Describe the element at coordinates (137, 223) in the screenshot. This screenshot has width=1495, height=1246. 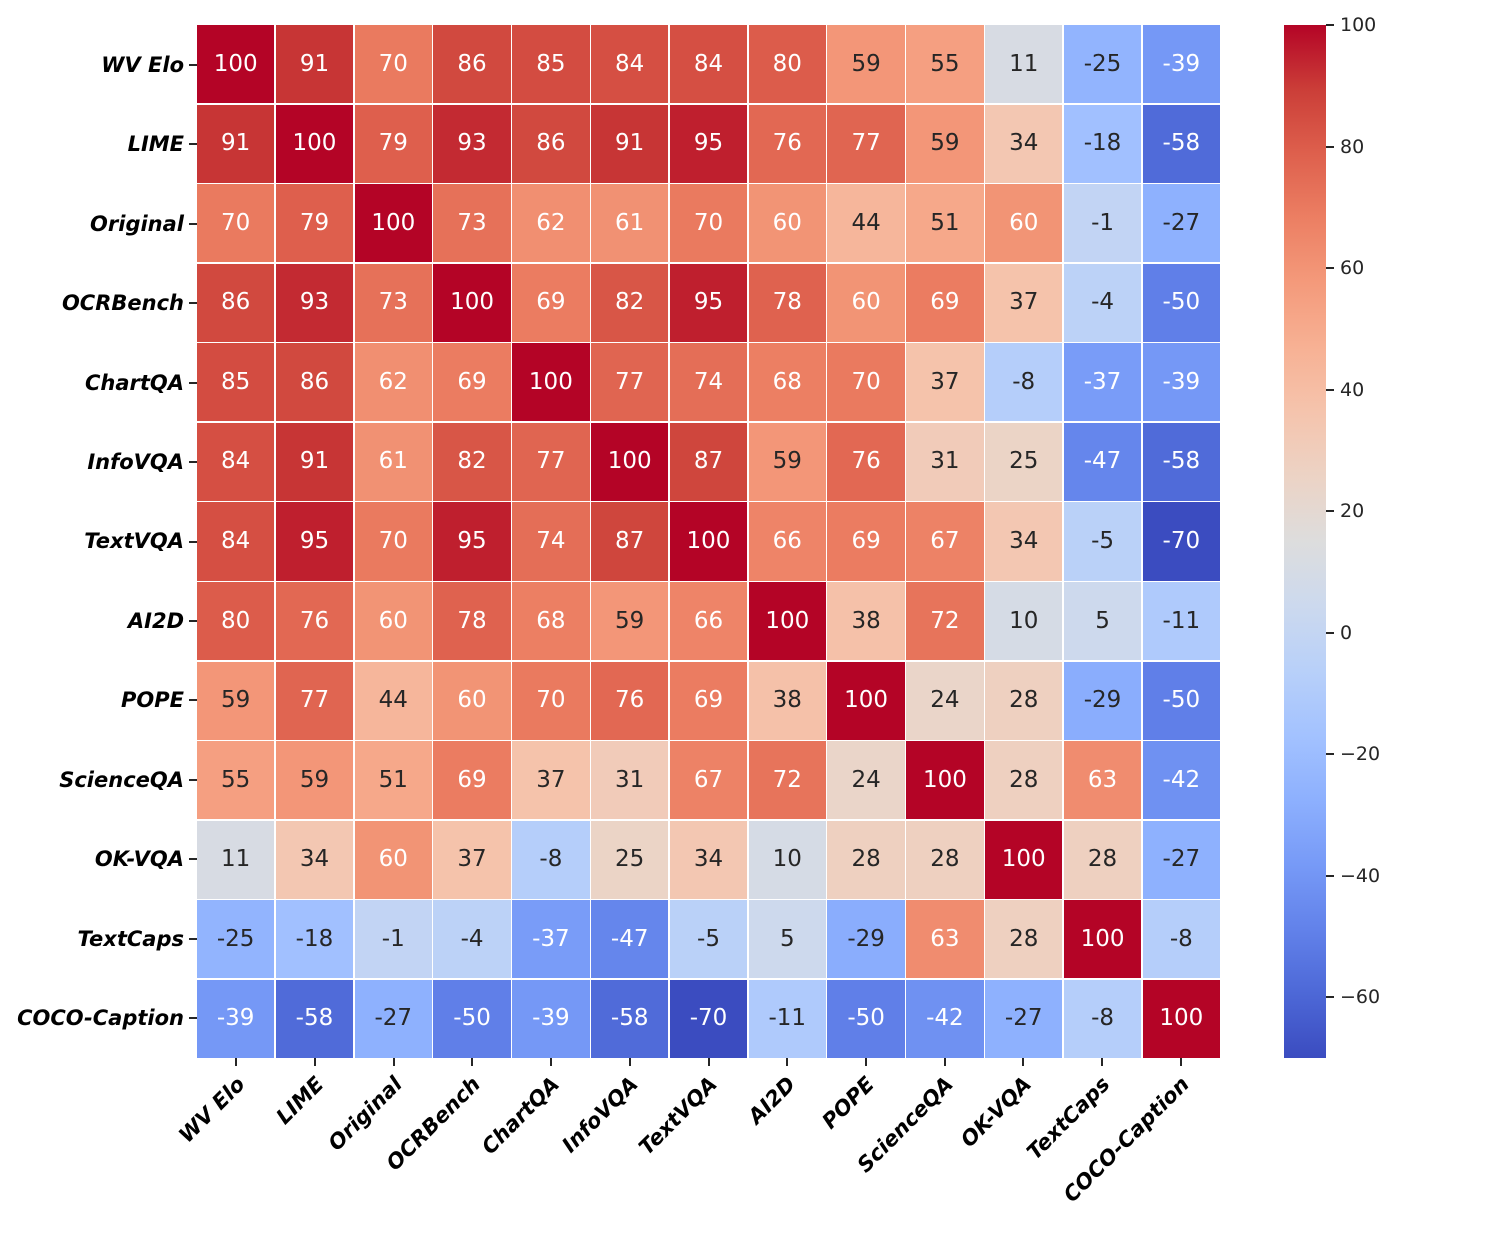
I see `y-tick-label: Original` at that location.